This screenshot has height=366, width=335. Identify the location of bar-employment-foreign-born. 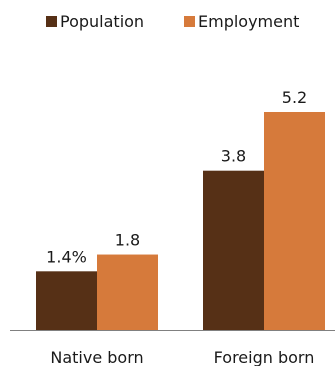
(294, 221).